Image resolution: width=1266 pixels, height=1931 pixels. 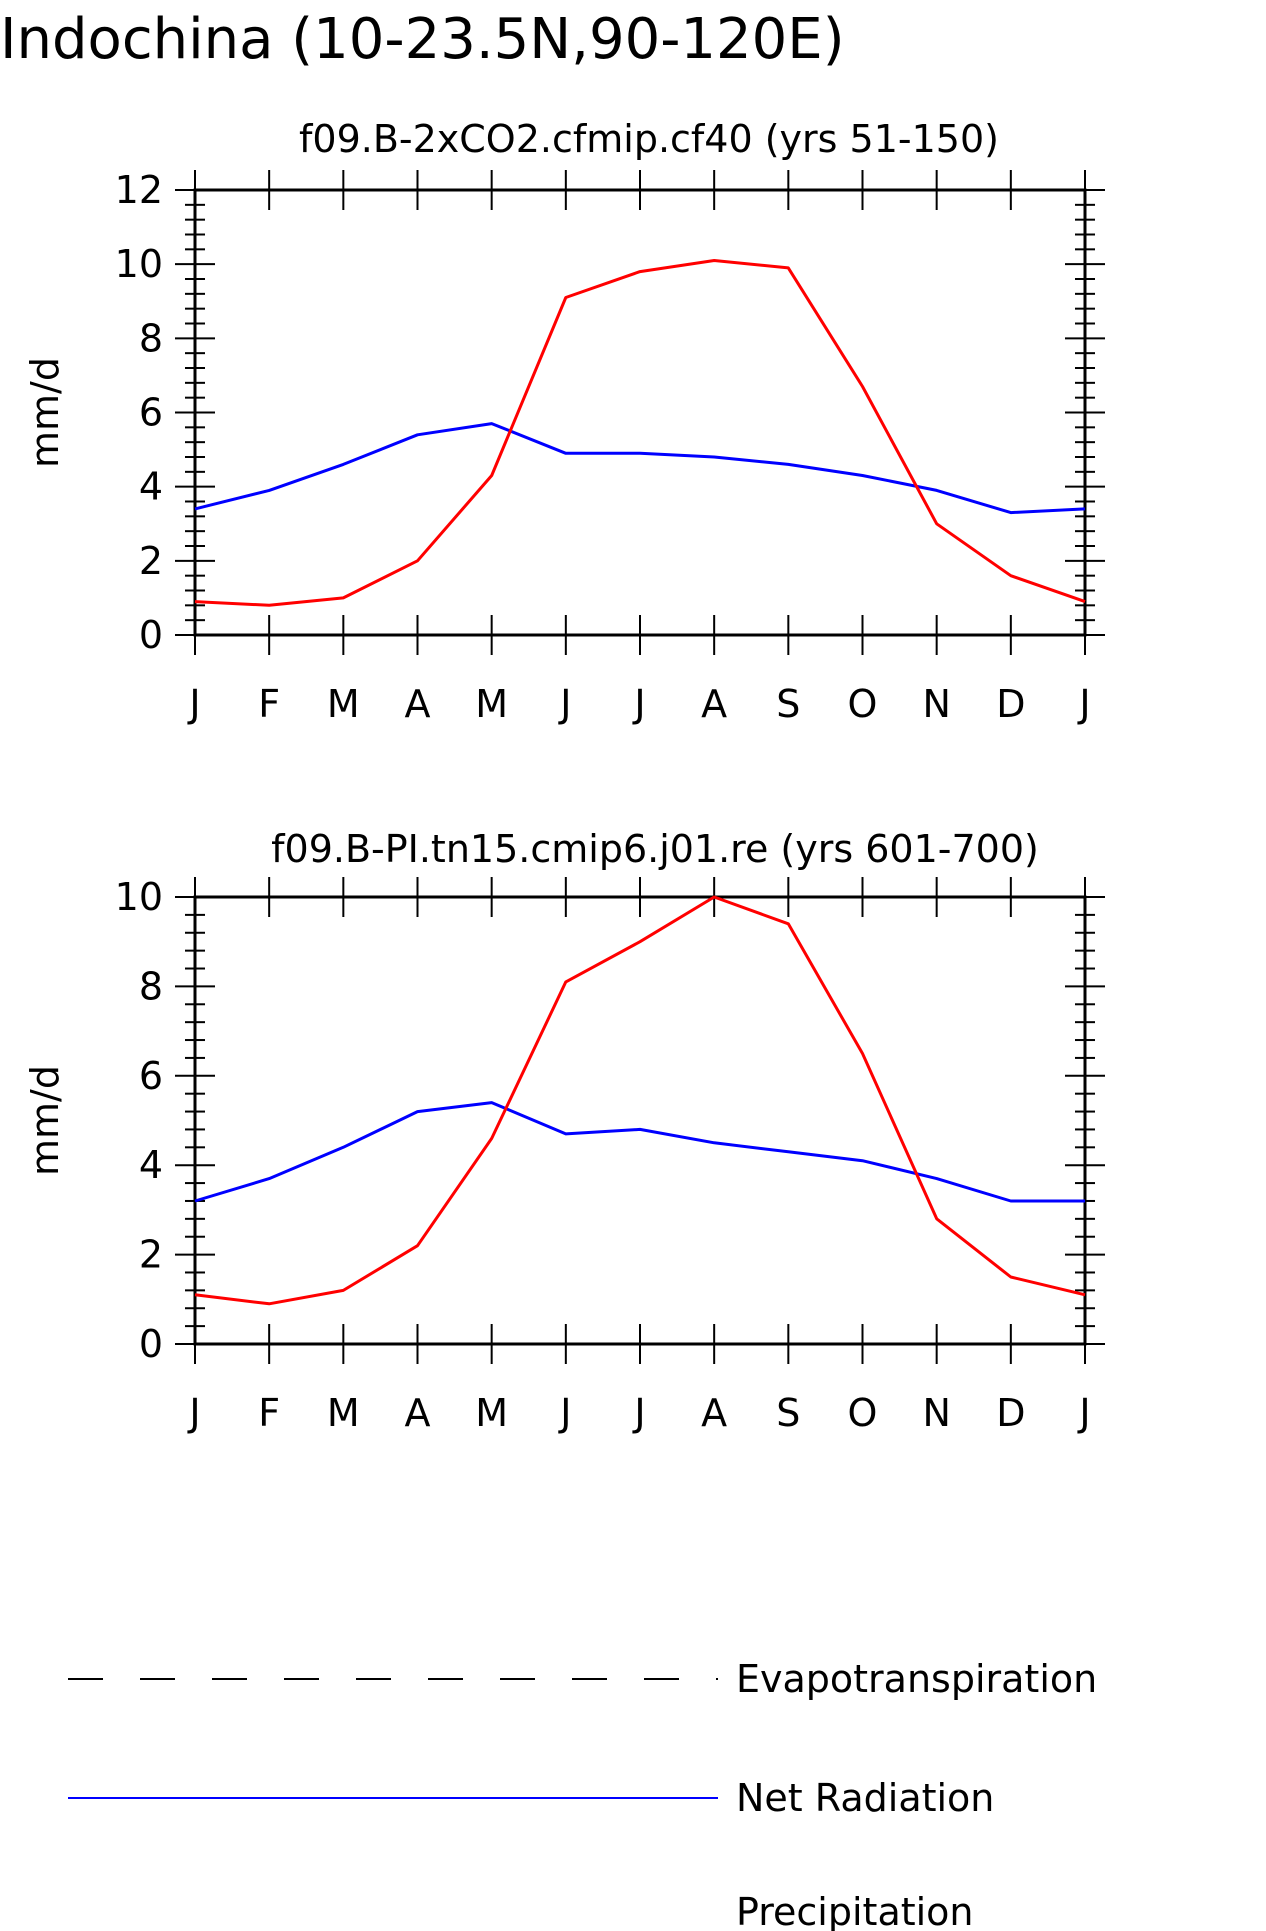 I want to click on chart-title-bottom: f09.B-PI.tn15.cmip6.j01.re (yrs 601-700), so click(x=655, y=849).